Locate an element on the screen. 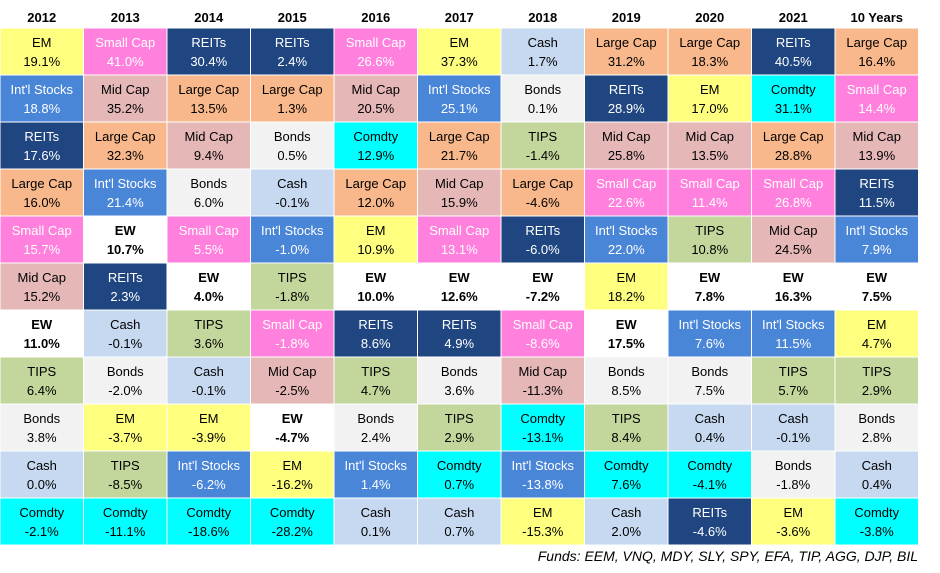  cell-2013-comdty: Comdty -11.1% is located at coordinates (125, 521).